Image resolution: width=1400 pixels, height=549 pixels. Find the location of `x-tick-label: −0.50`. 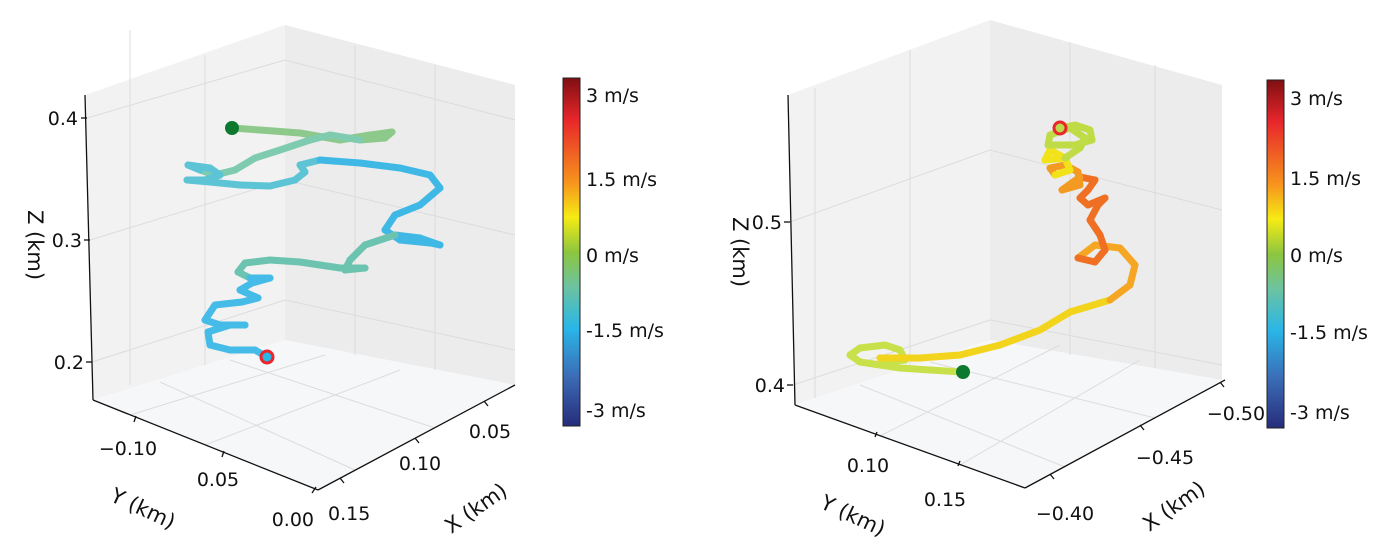

x-tick-label: −0.50 is located at coordinates (1236, 414).